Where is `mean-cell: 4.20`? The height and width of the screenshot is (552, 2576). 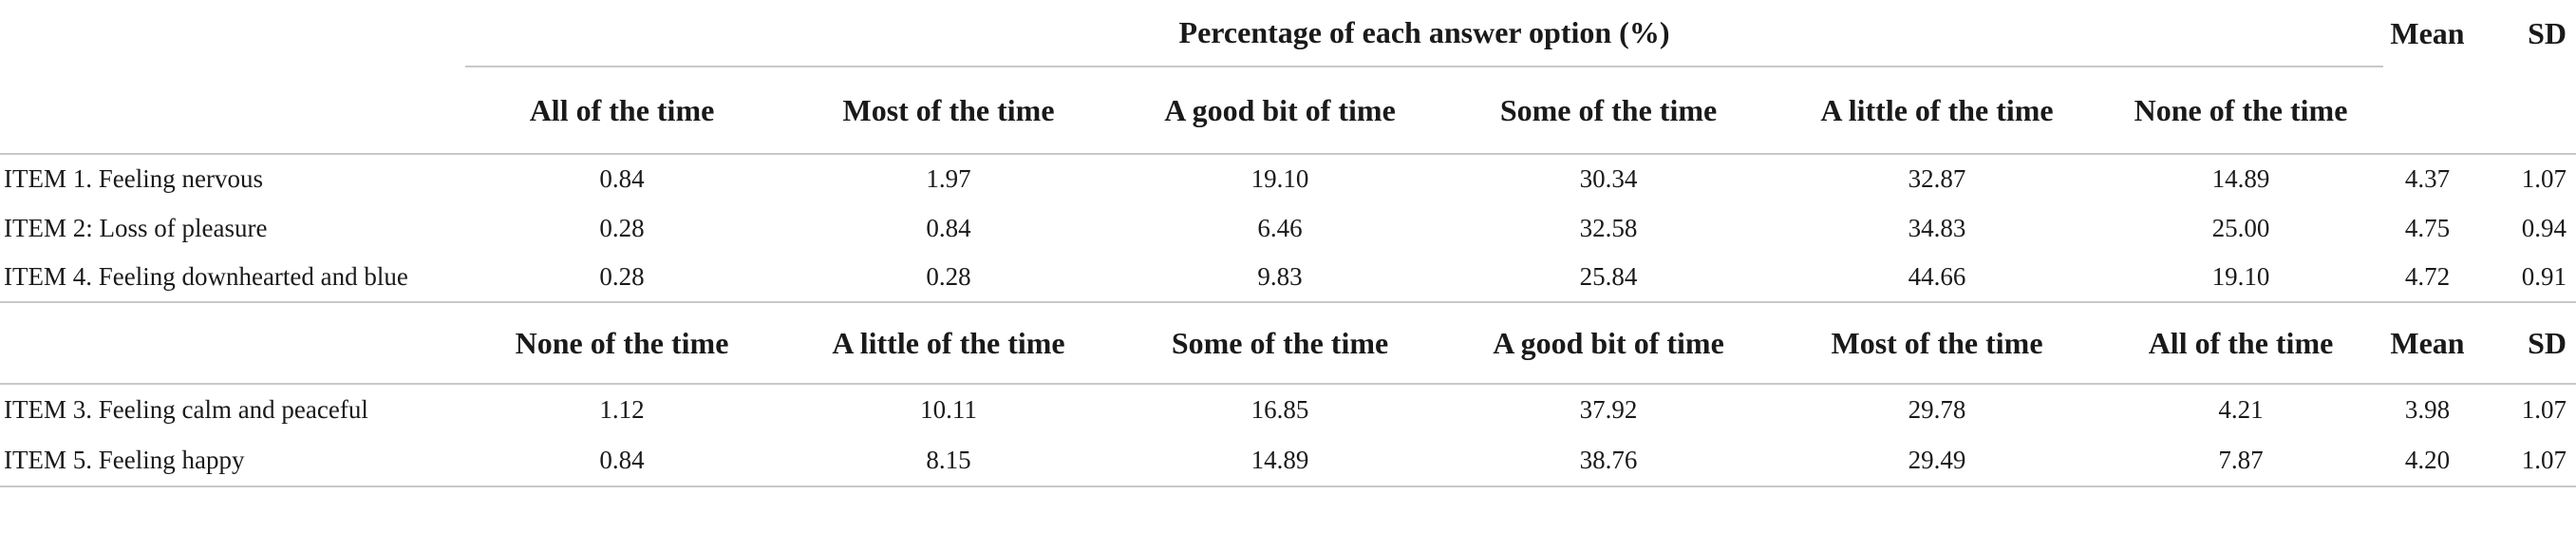 mean-cell: 4.20 is located at coordinates (2427, 461).